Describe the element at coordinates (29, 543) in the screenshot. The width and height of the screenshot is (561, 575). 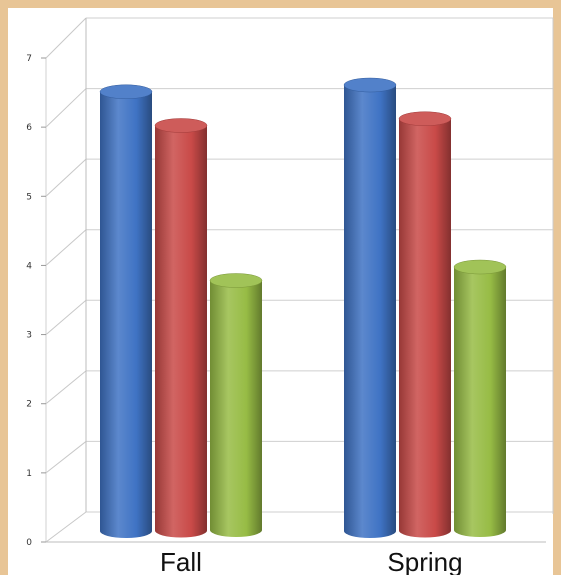
I see `y-tick-label: 0` at that location.